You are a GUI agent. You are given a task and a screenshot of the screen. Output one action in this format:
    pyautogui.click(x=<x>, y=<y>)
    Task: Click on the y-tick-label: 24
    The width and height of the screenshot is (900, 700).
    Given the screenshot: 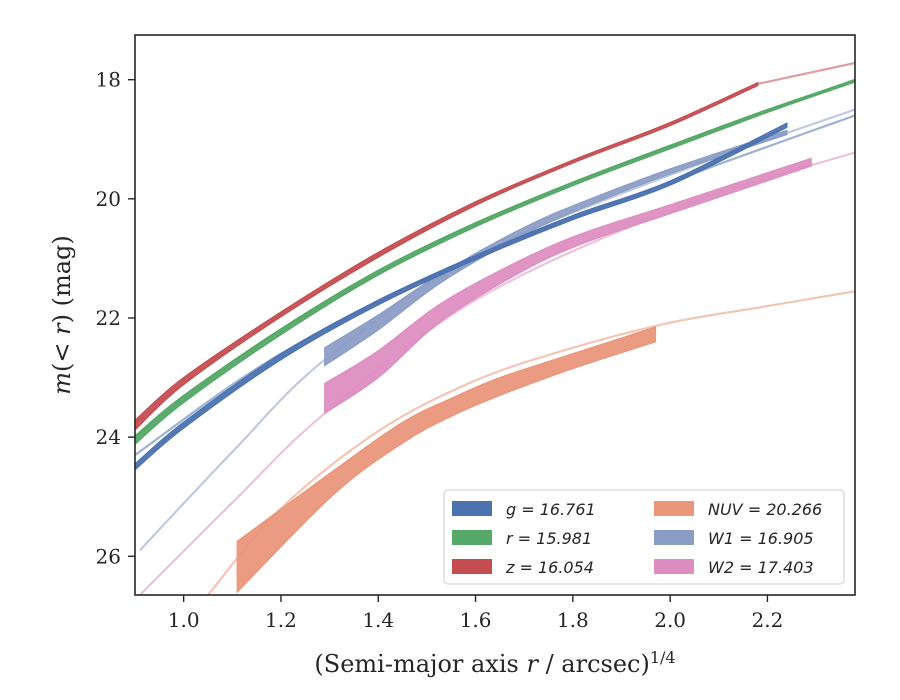 What is the action you would take?
    pyautogui.click(x=108, y=437)
    